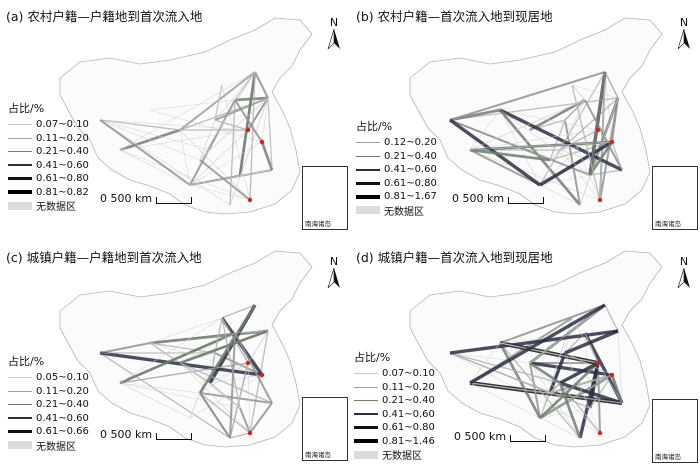  I want to click on nodata-label: 无数据区, so click(404, 212).